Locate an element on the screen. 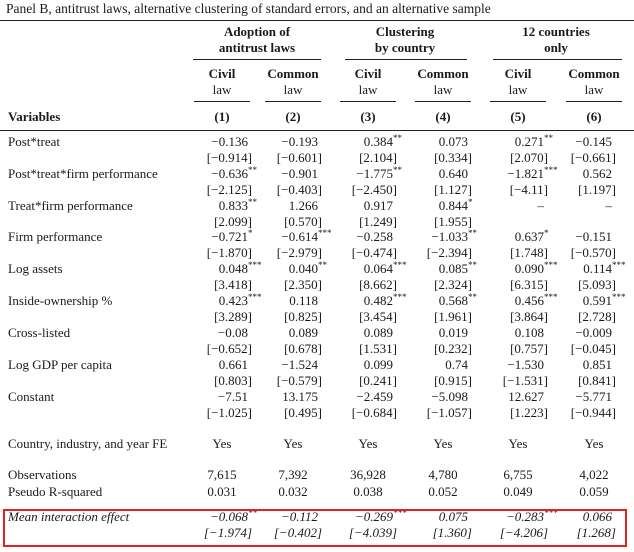 The image size is (634, 552). coefficient-cell: −0.614*** is located at coordinates (287, 236).